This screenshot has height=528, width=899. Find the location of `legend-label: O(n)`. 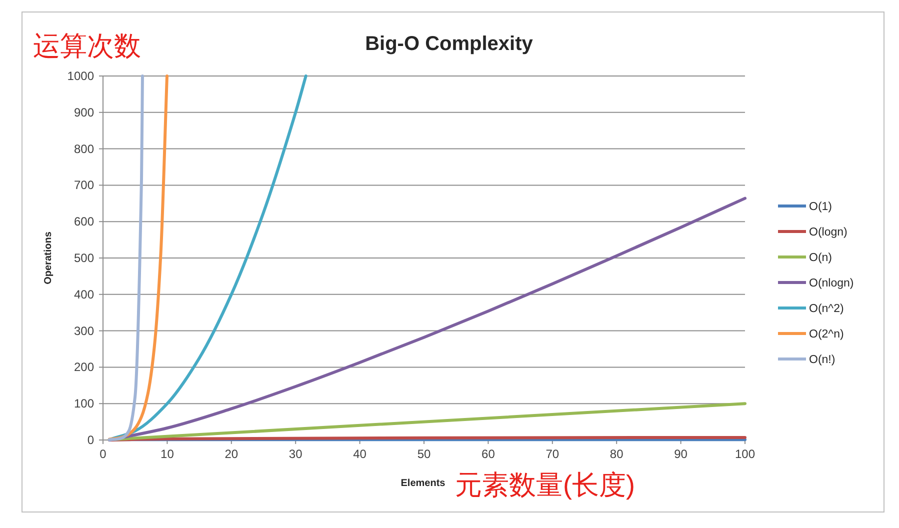

legend-label: O(n) is located at coordinates (820, 258).